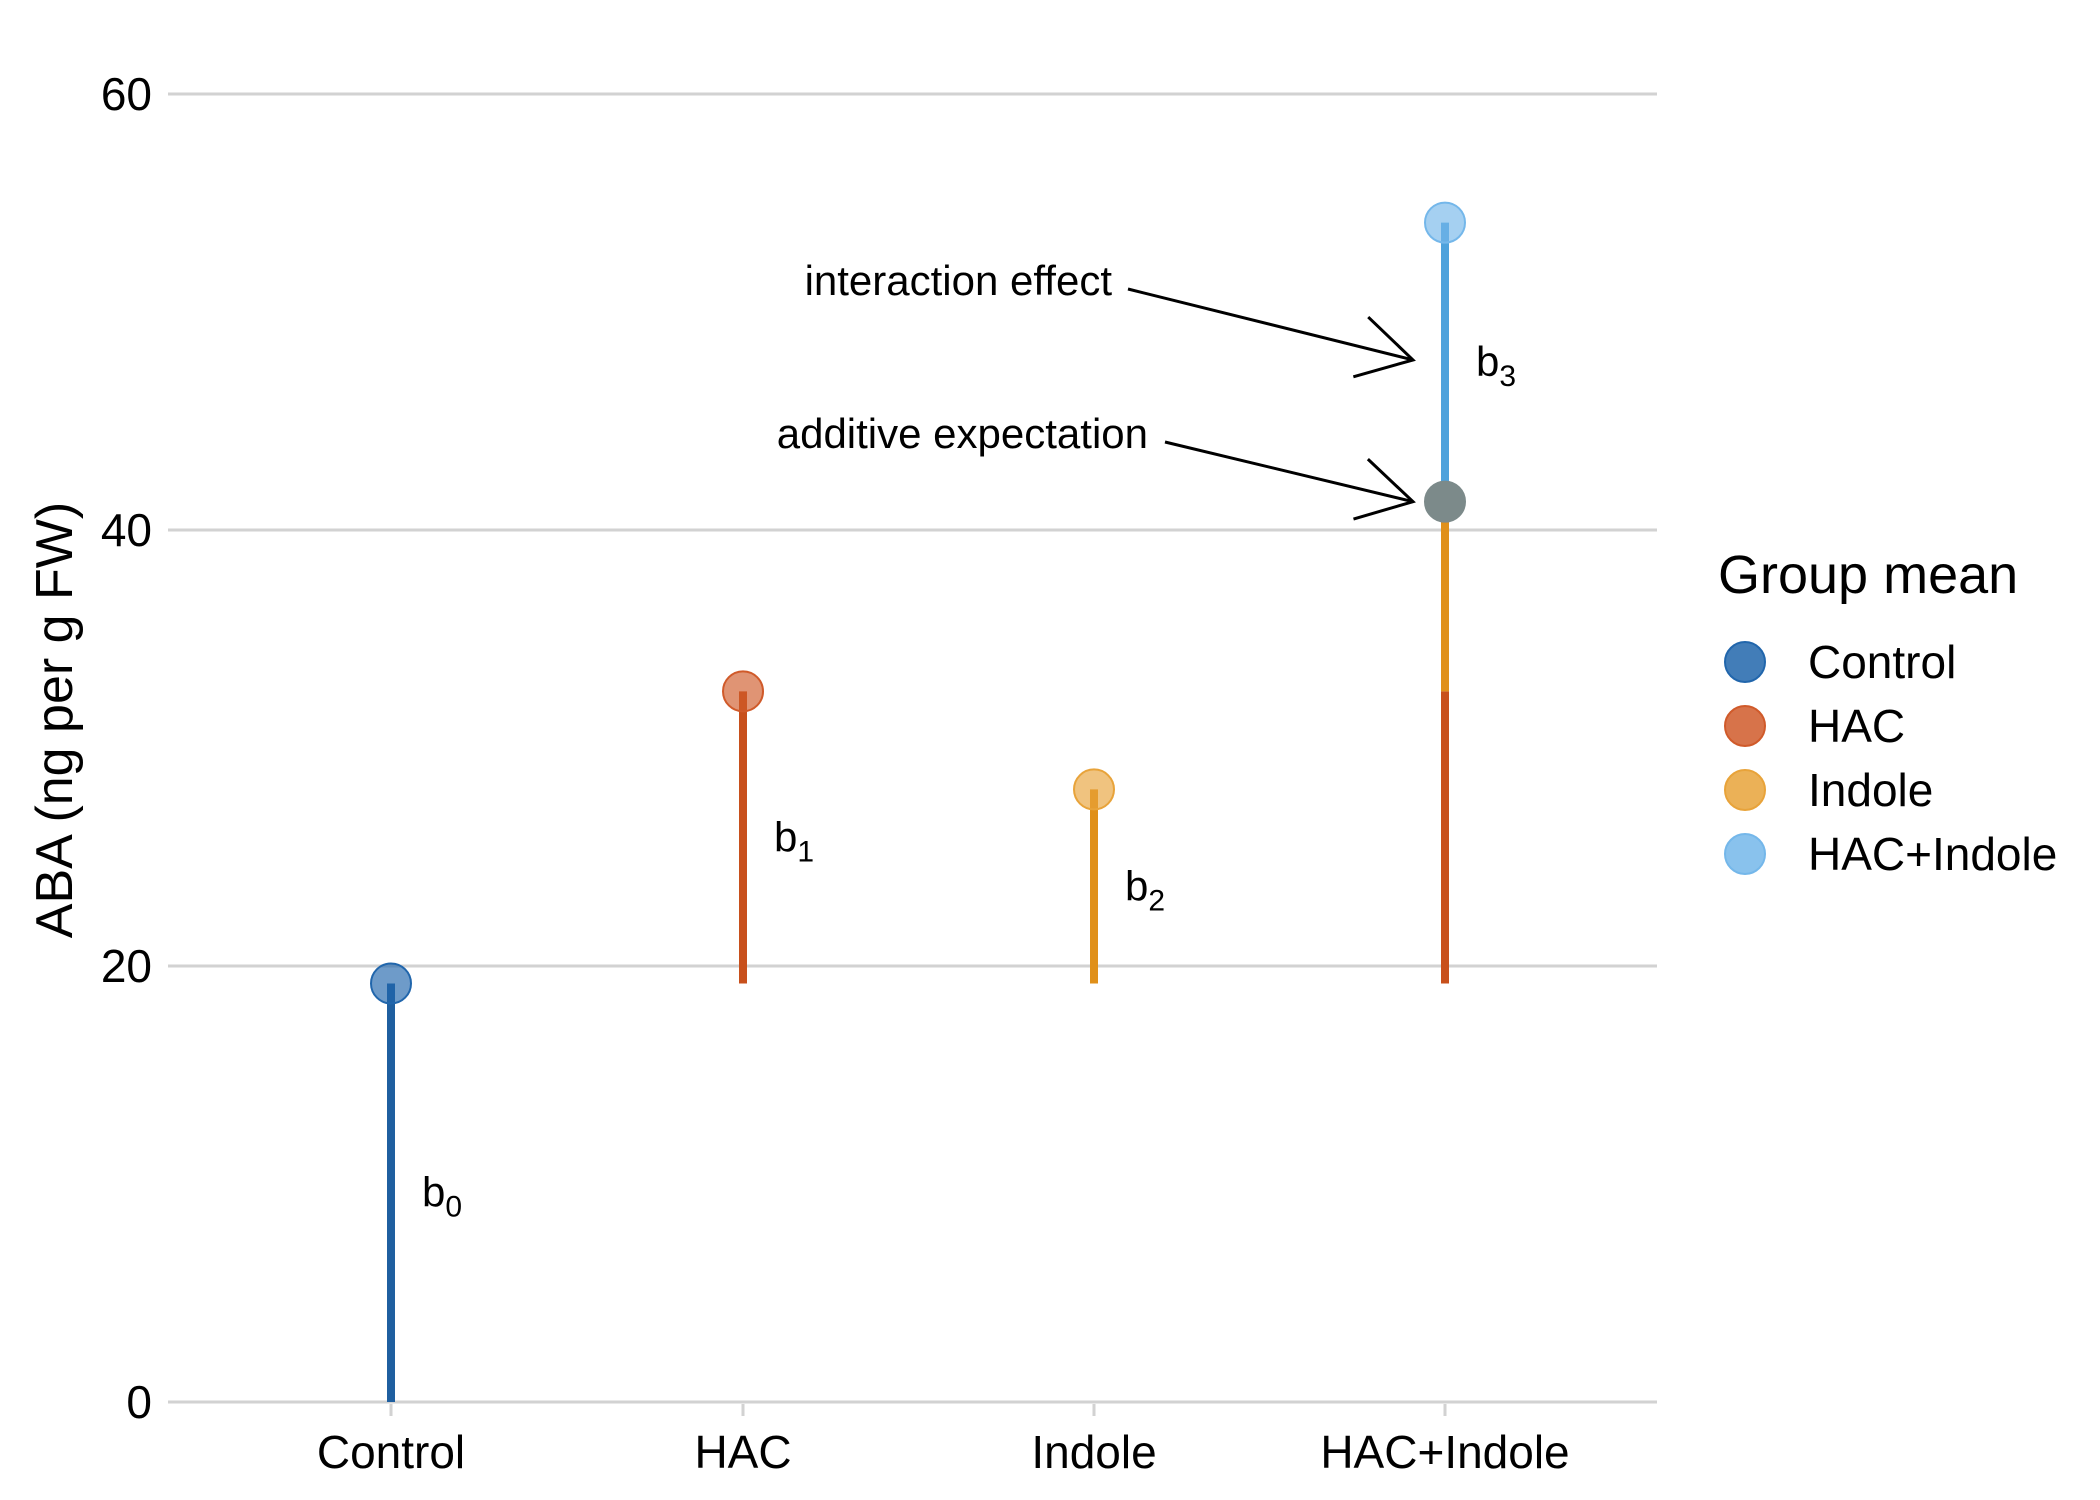 The height and width of the screenshot is (1500, 2100). I want to click on x-axis-ticks: Control HAC Indole HAC+Indole, so click(943, 1441).